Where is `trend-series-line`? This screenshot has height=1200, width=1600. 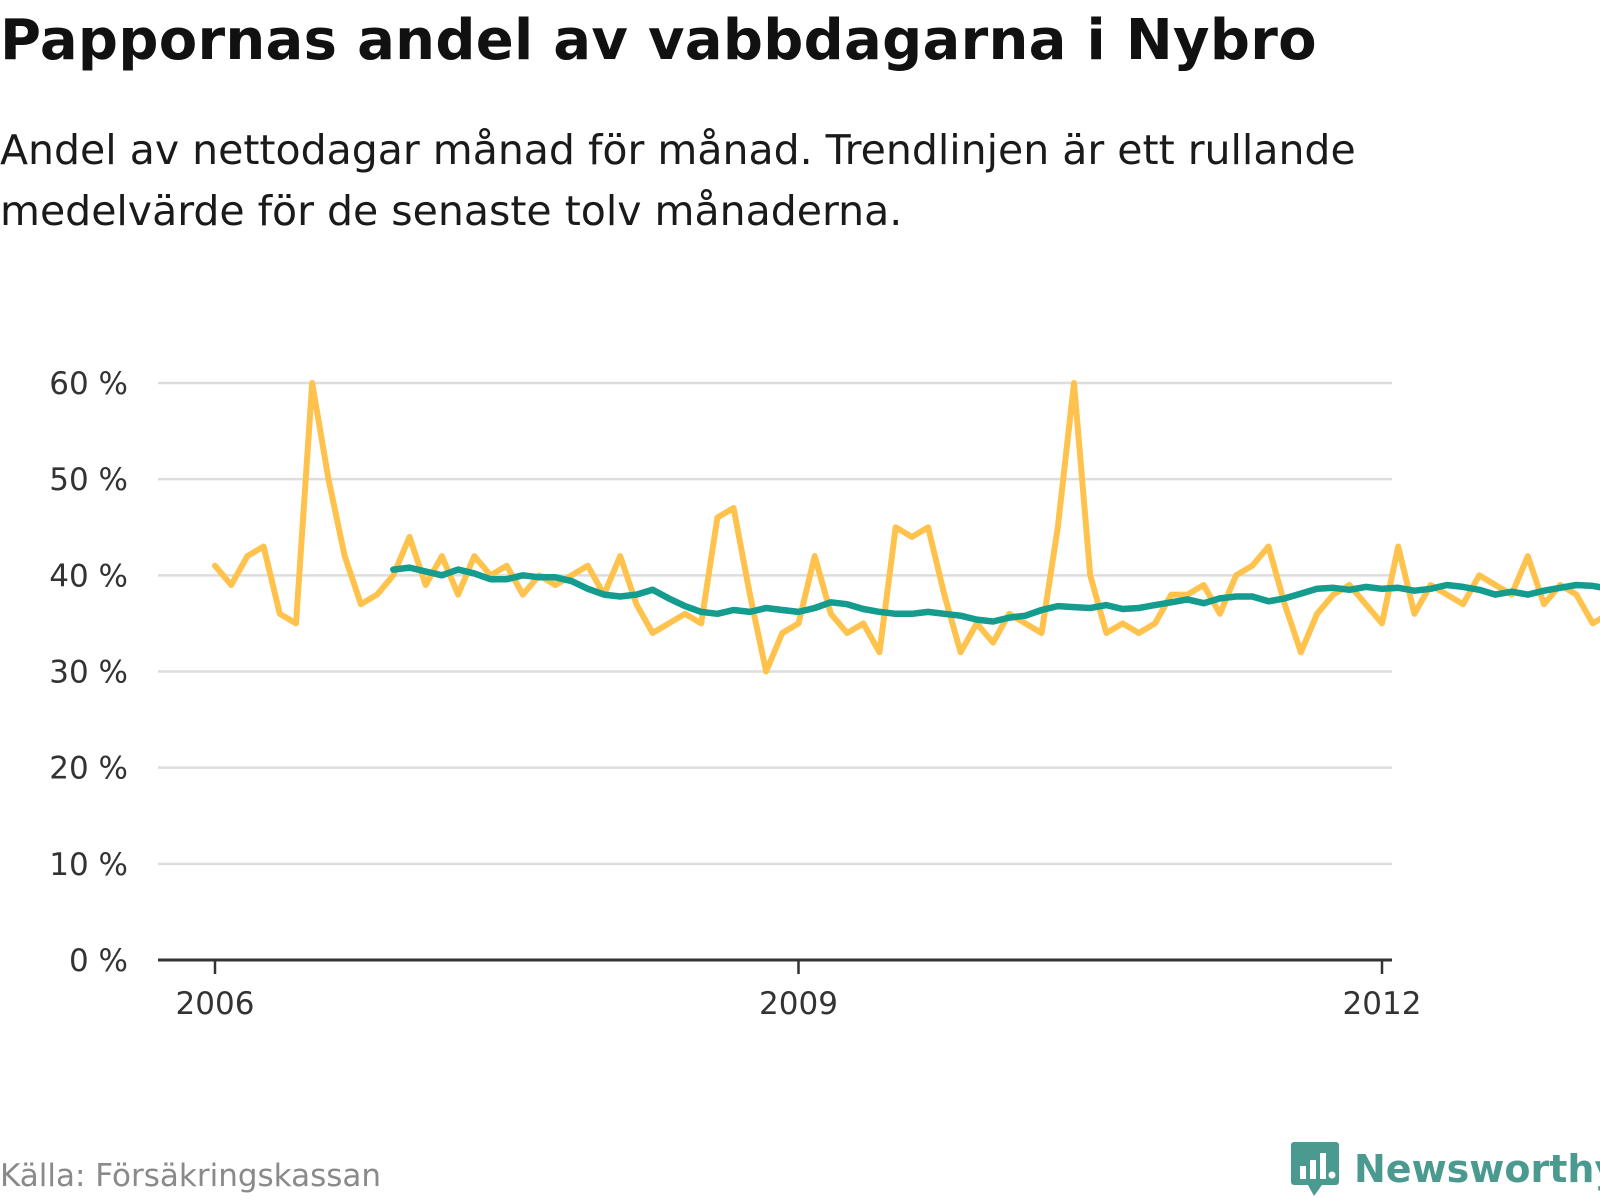 trend-series-line is located at coordinates (995, 594).